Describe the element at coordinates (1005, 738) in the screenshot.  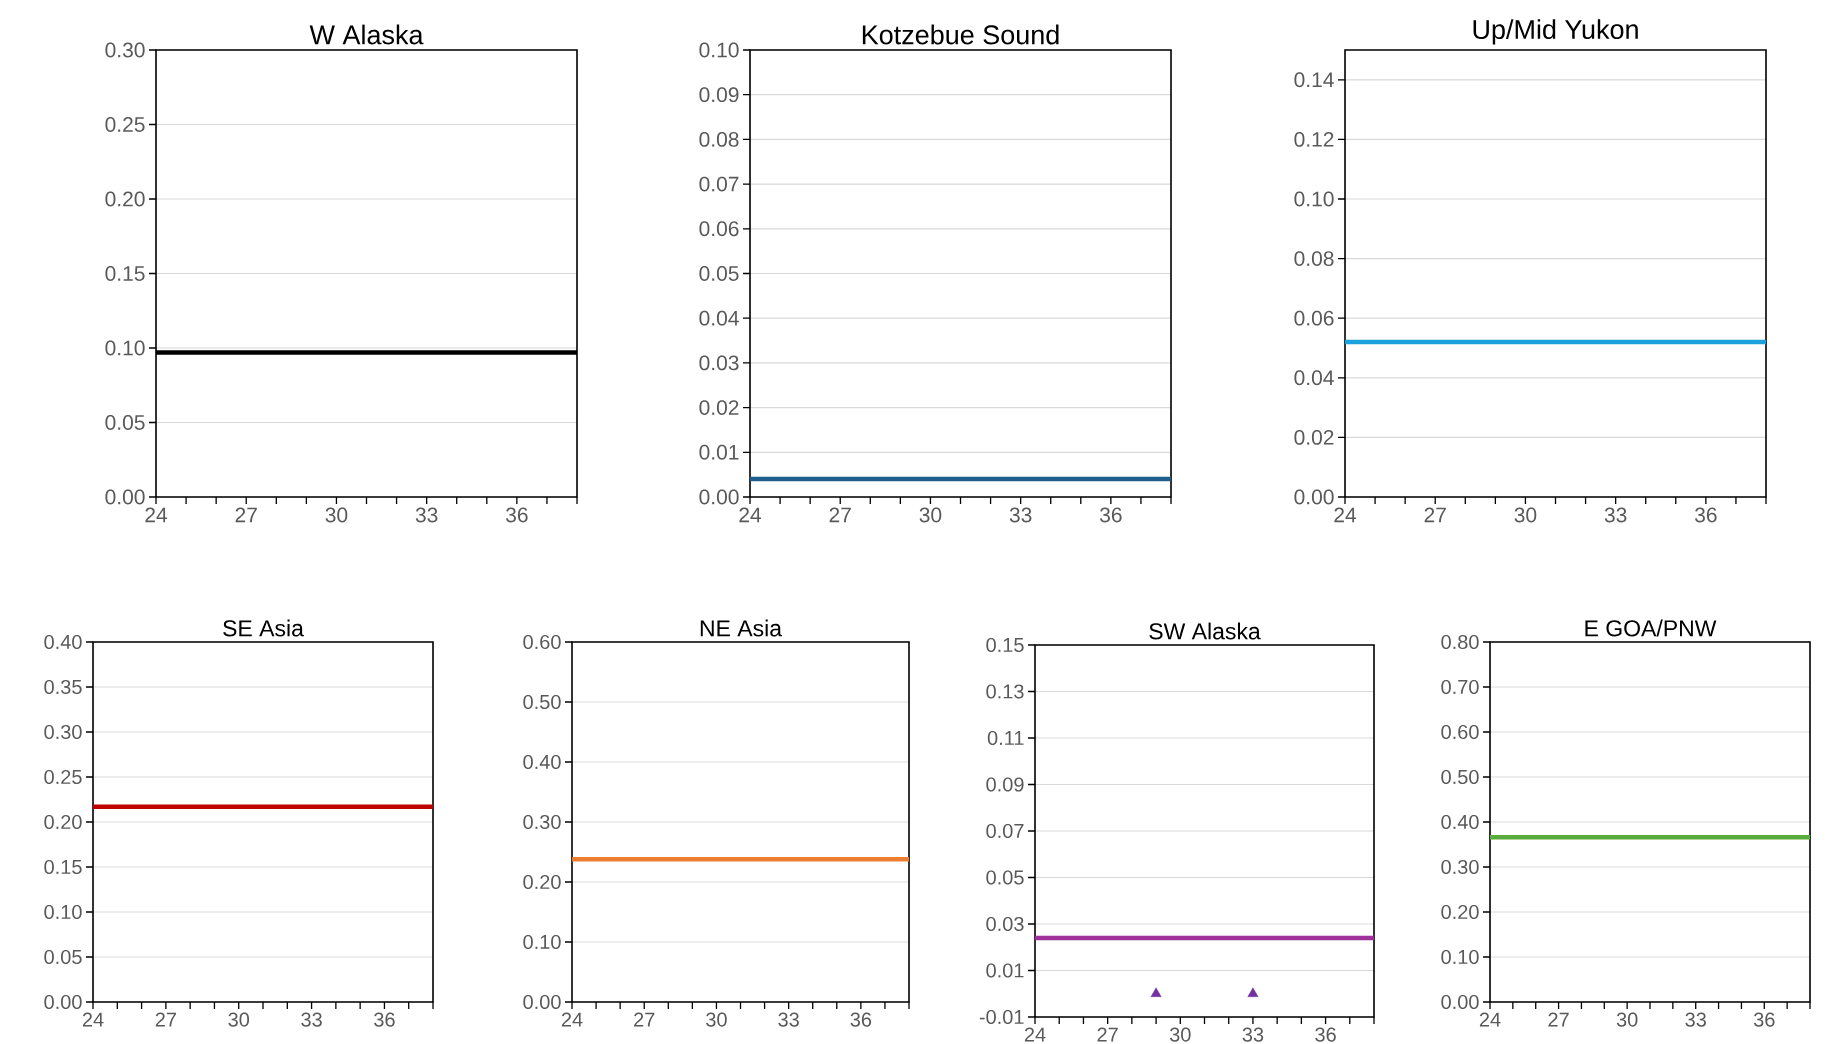
I see `y-tick-label: 0.11` at that location.